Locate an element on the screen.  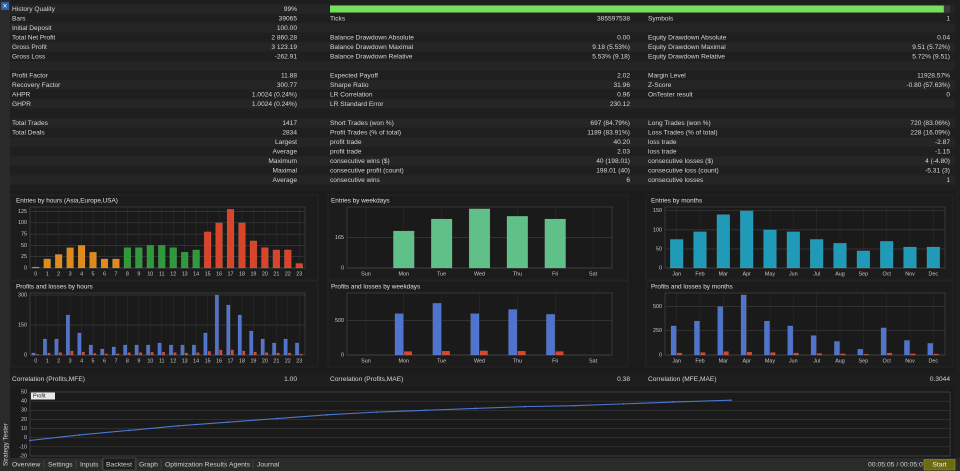
timer: 00:05:05 / 00:05:07 is located at coordinates (897, 464).